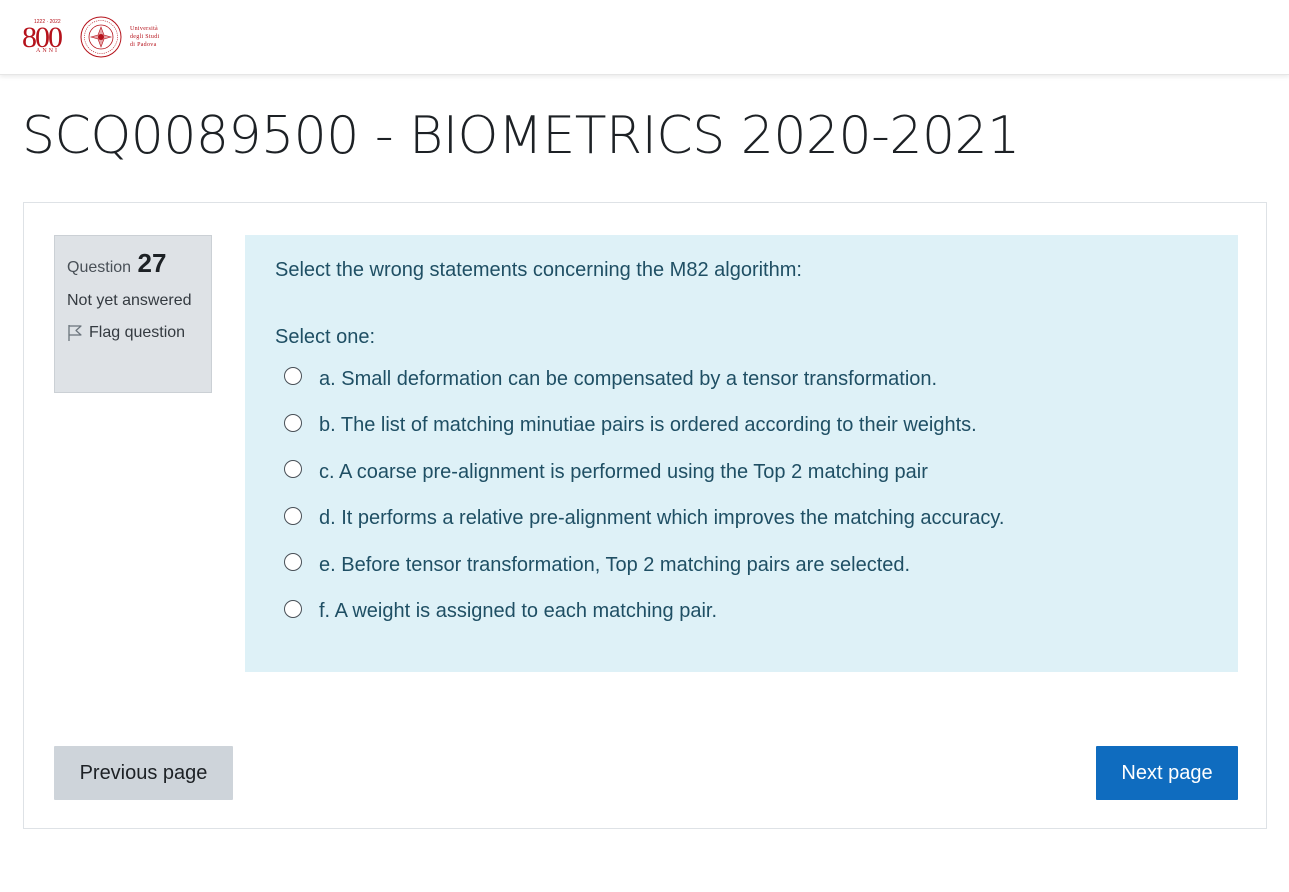 This screenshot has width=1289, height=892. What do you see at coordinates (1167, 773) in the screenshot?
I see `next-page-button: Next page` at bounding box center [1167, 773].